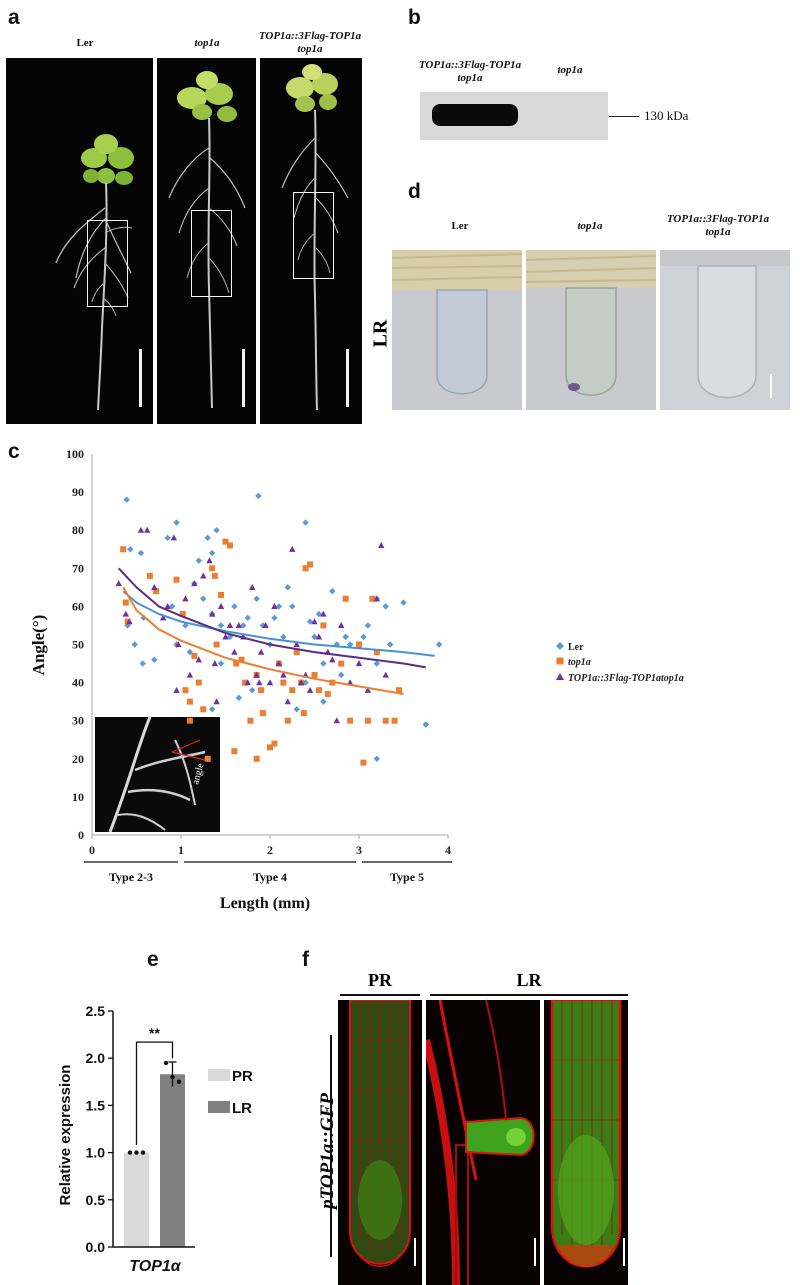 The height and width of the screenshot is (1285, 800). What do you see at coordinates (78, 645) in the screenshot?
I see `y-tick-label: 50` at bounding box center [78, 645].